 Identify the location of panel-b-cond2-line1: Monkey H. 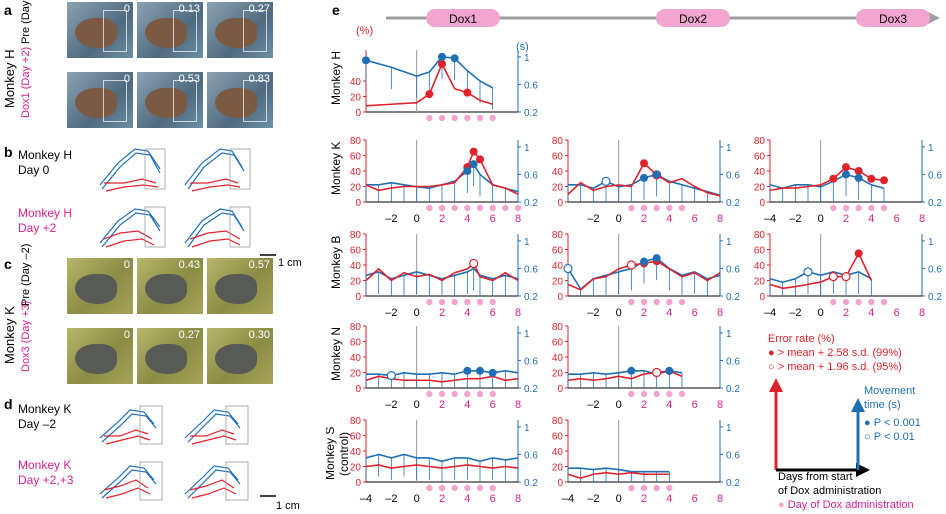
(45, 213).